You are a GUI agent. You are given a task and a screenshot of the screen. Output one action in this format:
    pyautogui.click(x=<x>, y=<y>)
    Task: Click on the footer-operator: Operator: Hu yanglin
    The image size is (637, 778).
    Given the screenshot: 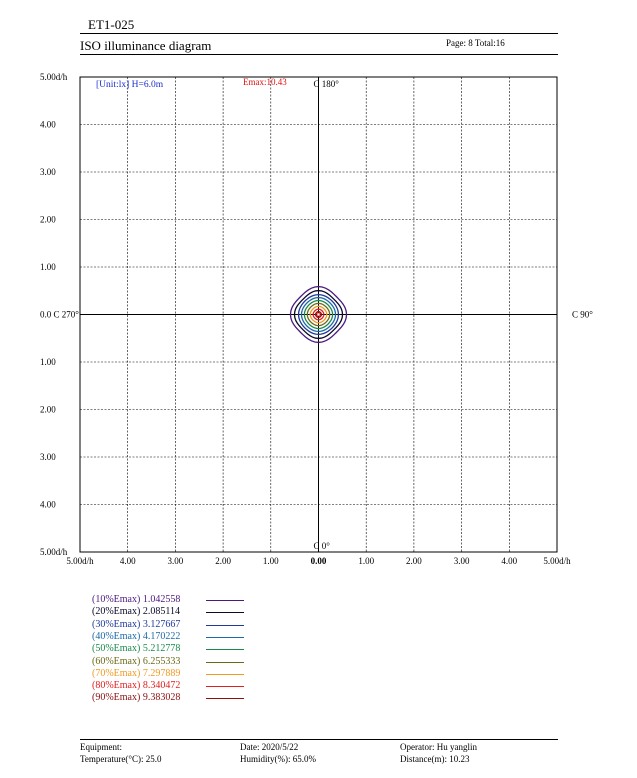 What is the action you would take?
    pyautogui.click(x=438, y=747)
    